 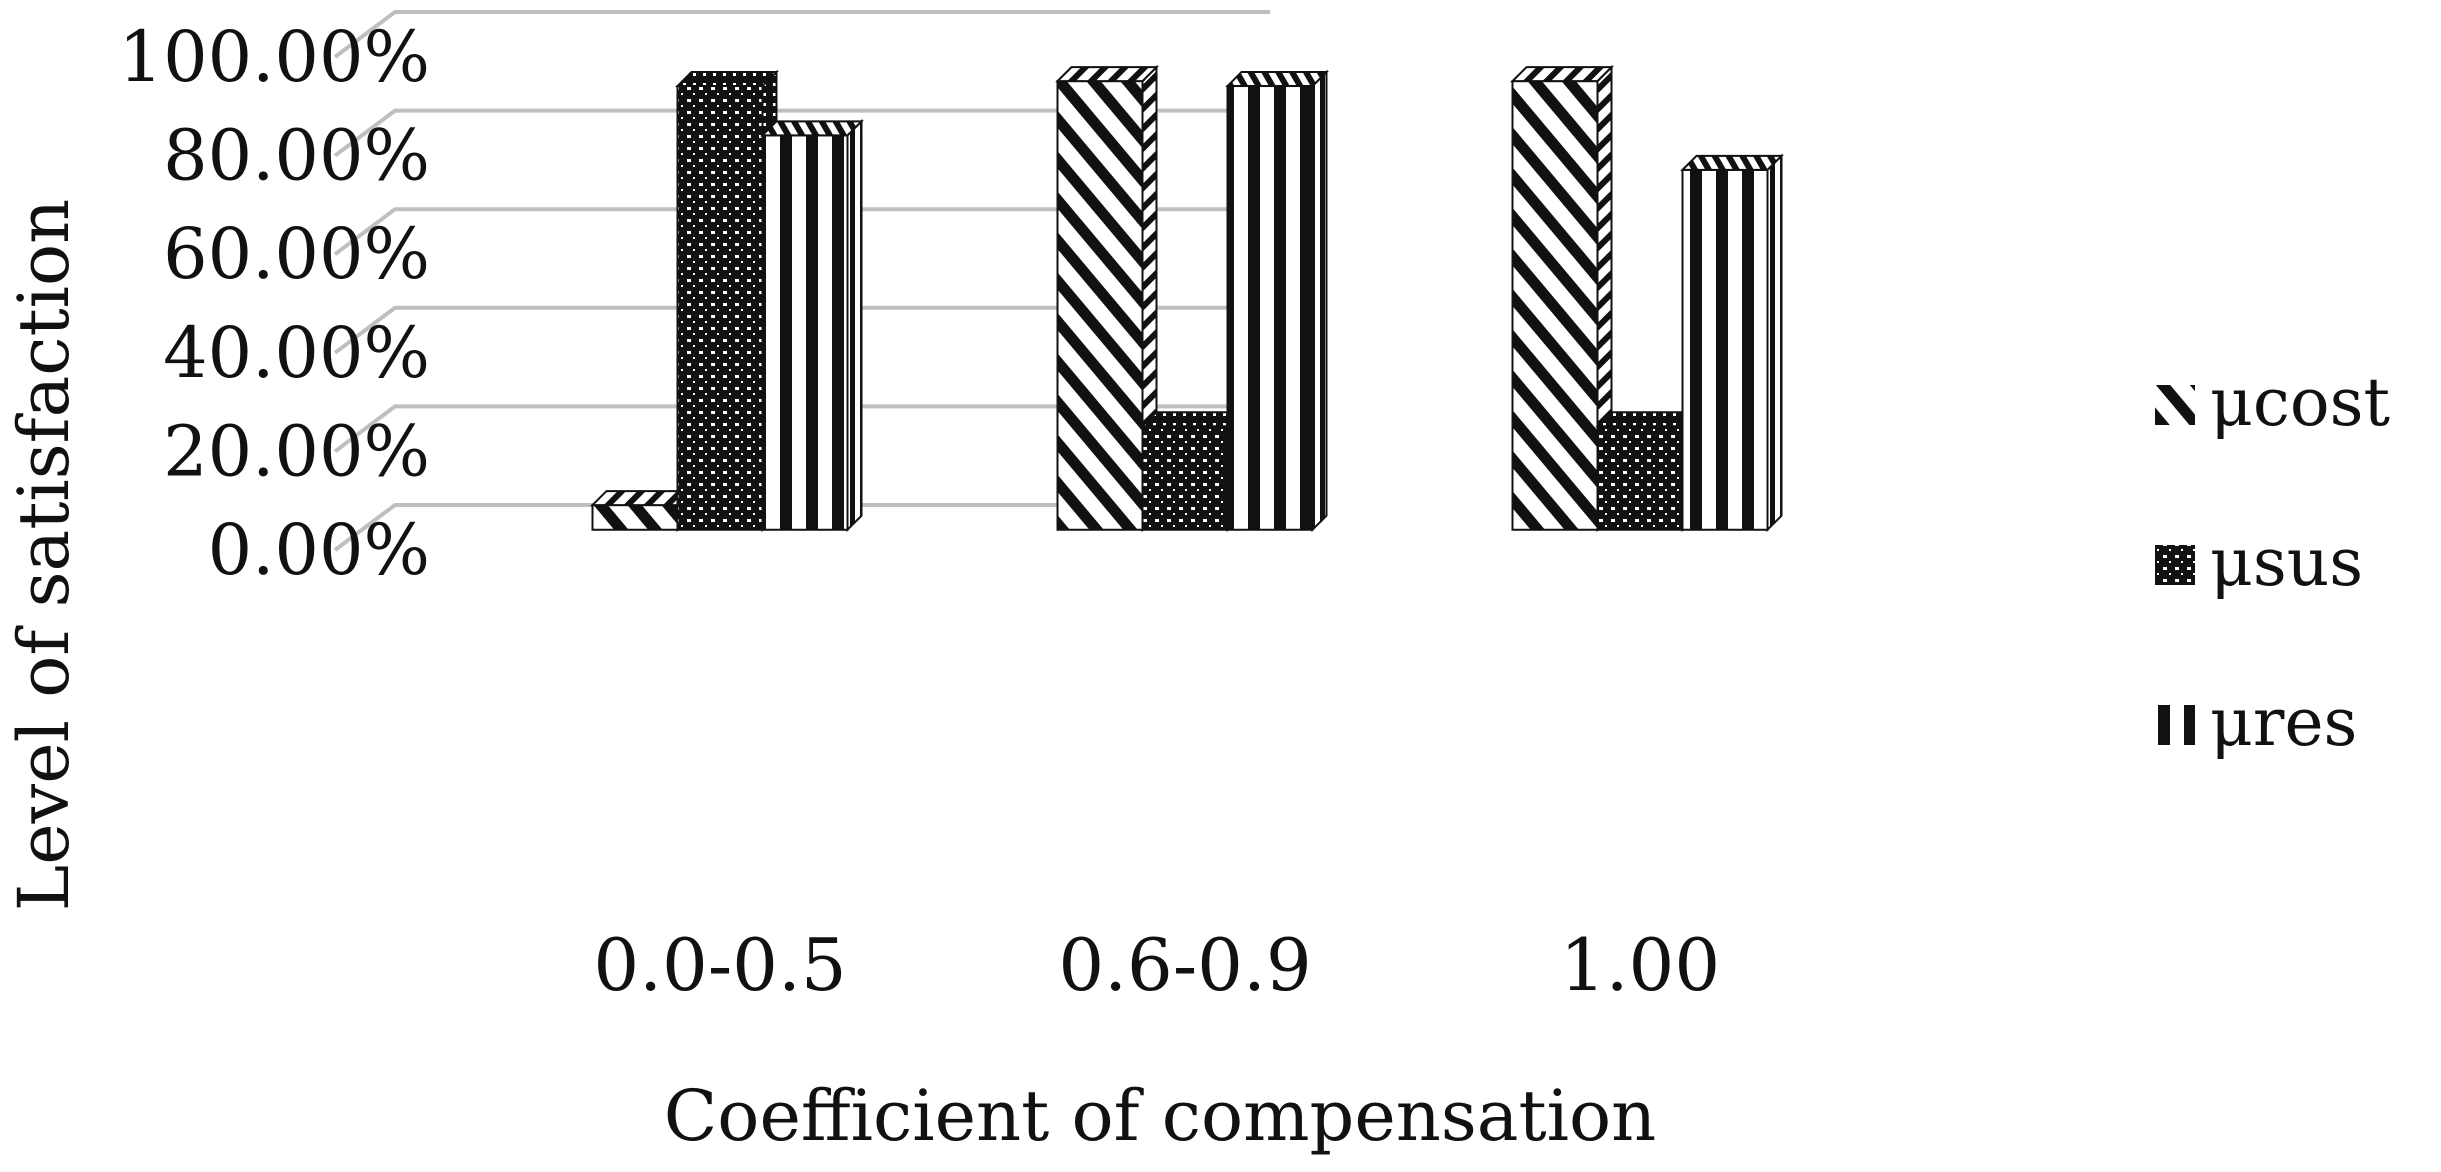 I want to click on y-tick-label: 60.00%, so click(x=296, y=254).